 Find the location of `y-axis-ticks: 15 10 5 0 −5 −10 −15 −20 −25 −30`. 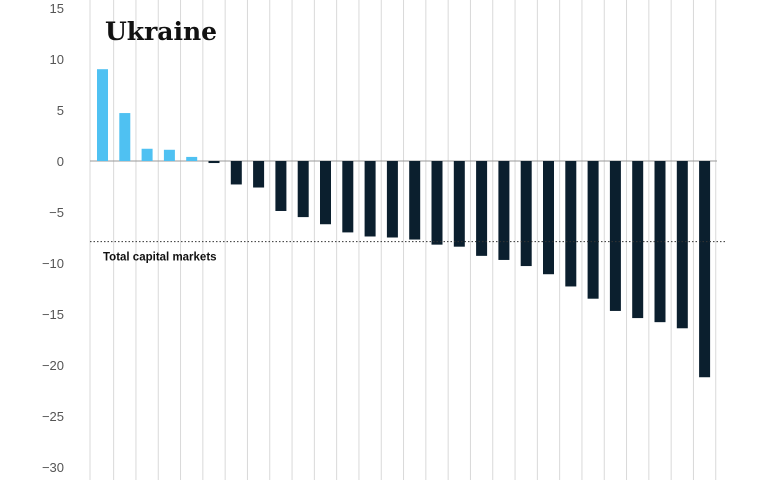

y-axis-ticks: 15 10 5 0 −5 −10 −15 −20 −25 −30 is located at coordinates (53, 238).